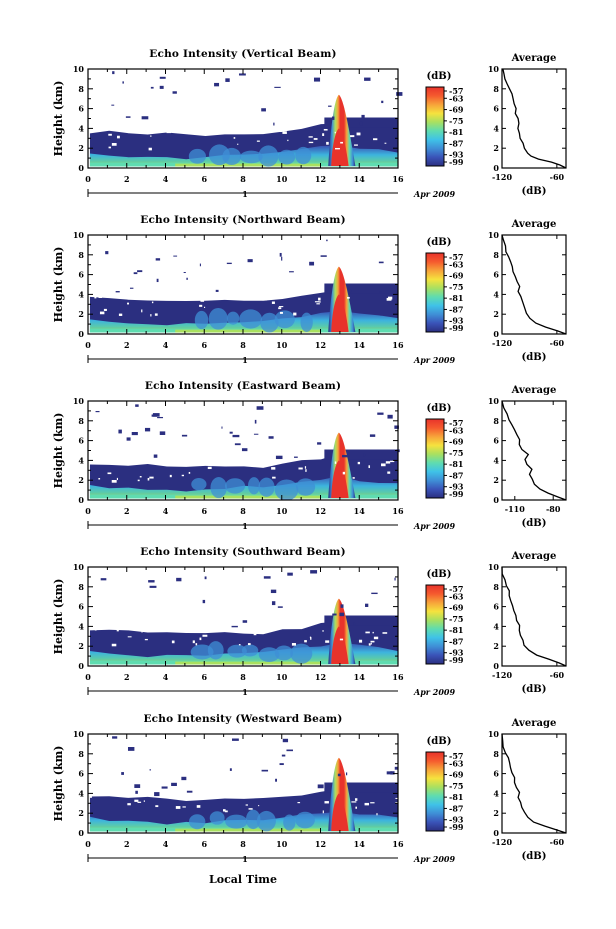 This screenshot has width=616, height=929. What do you see at coordinates (58, 285) in the screenshot?
I see `y-axis-label: Height (km)` at bounding box center [58, 285].